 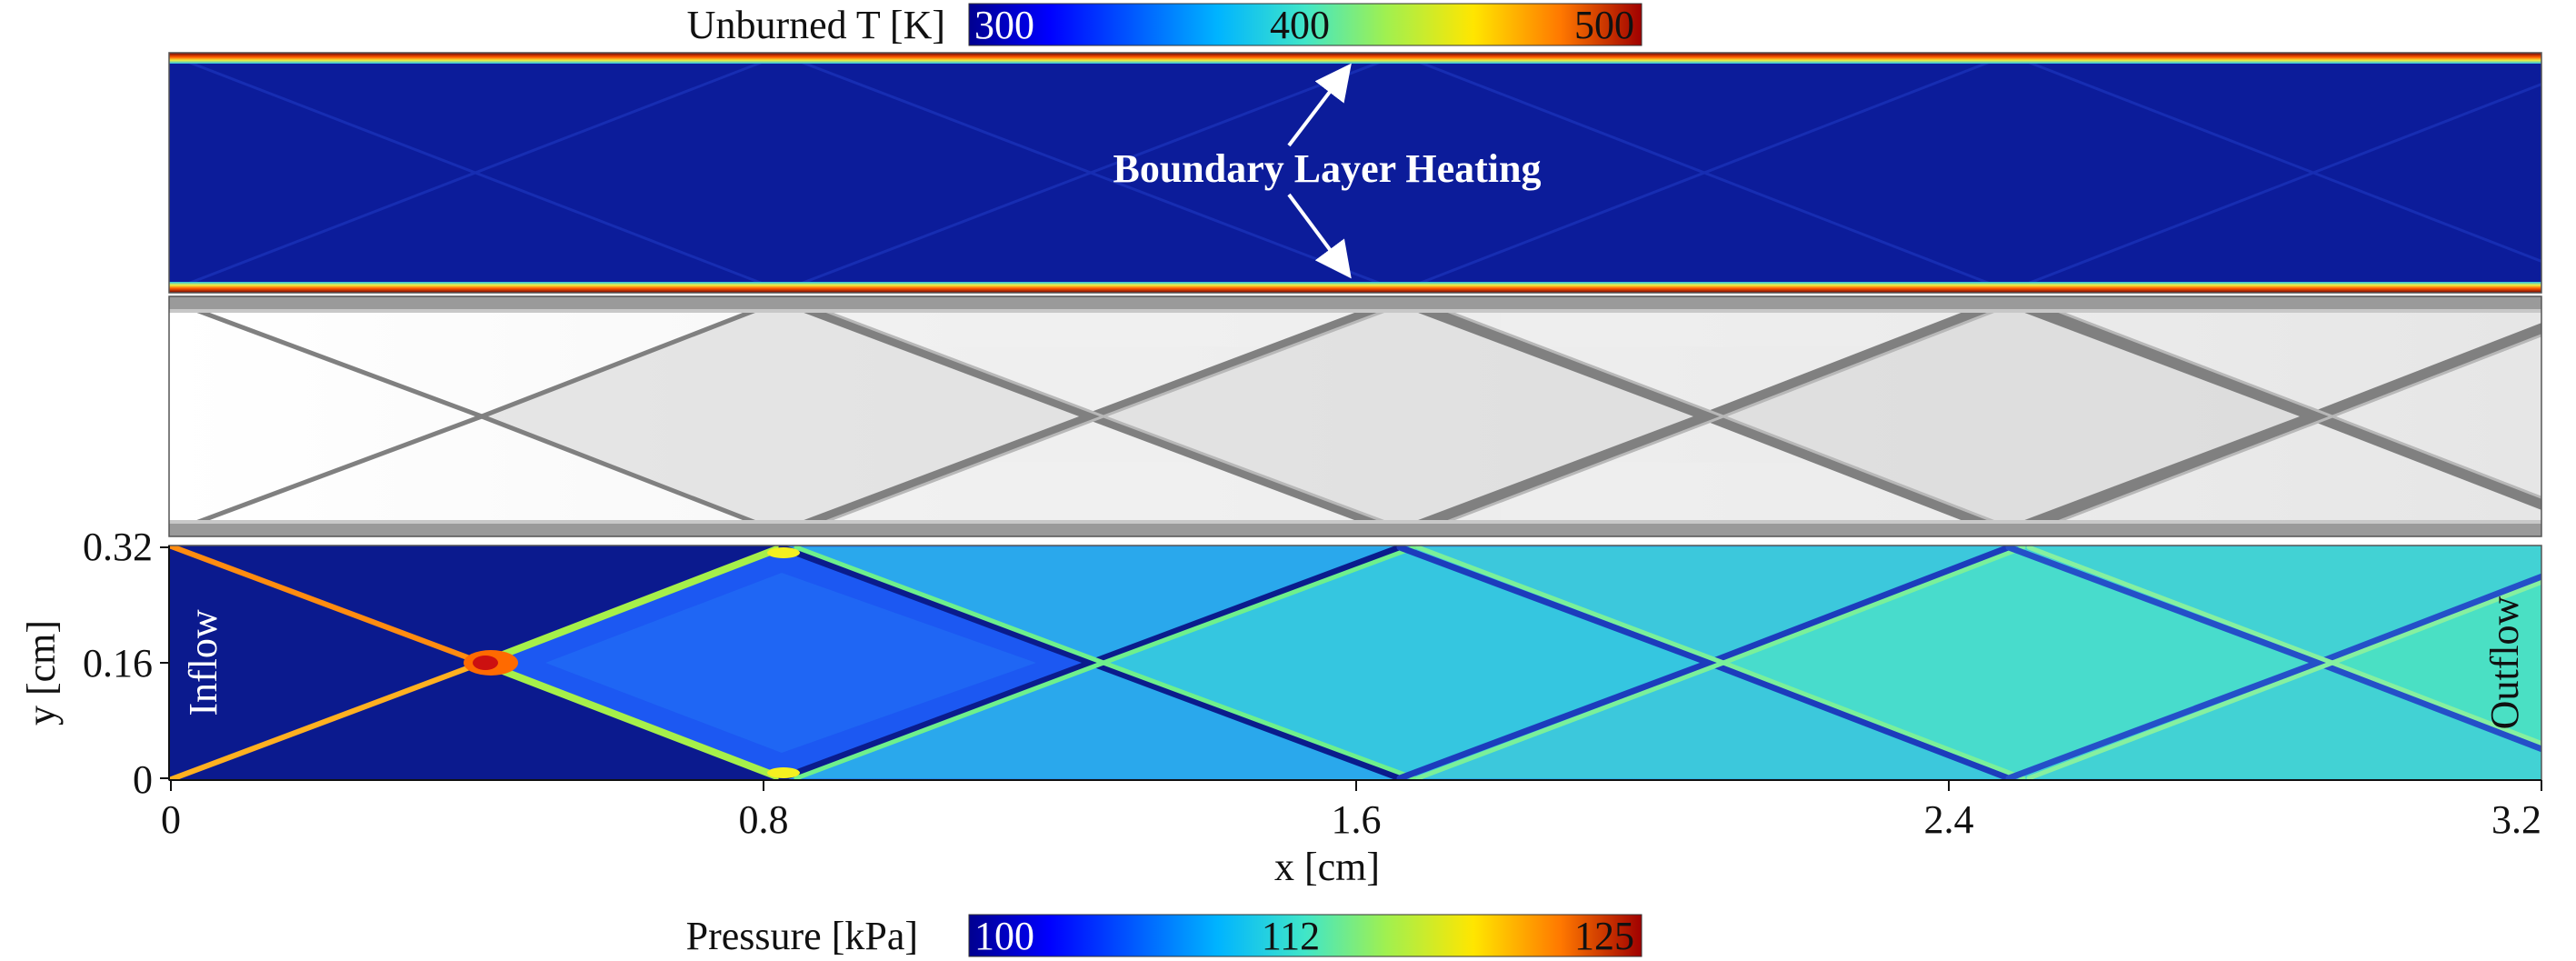 What do you see at coordinates (764, 819) in the screenshot?
I see `x-tick-0.8: 0.8` at bounding box center [764, 819].